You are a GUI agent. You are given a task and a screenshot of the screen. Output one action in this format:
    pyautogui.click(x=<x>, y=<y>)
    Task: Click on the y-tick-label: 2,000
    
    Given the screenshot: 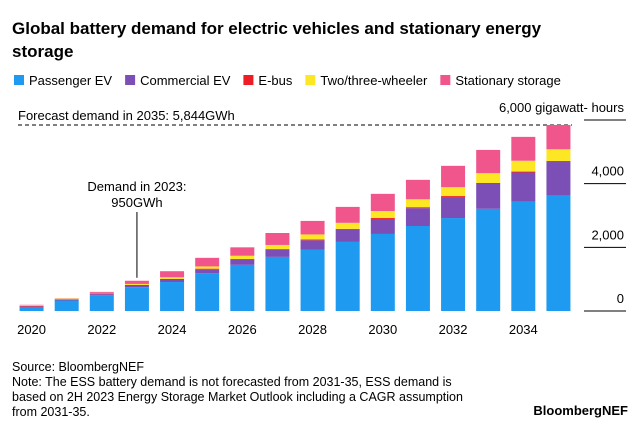 What is the action you would take?
    pyautogui.click(x=607, y=234)
    